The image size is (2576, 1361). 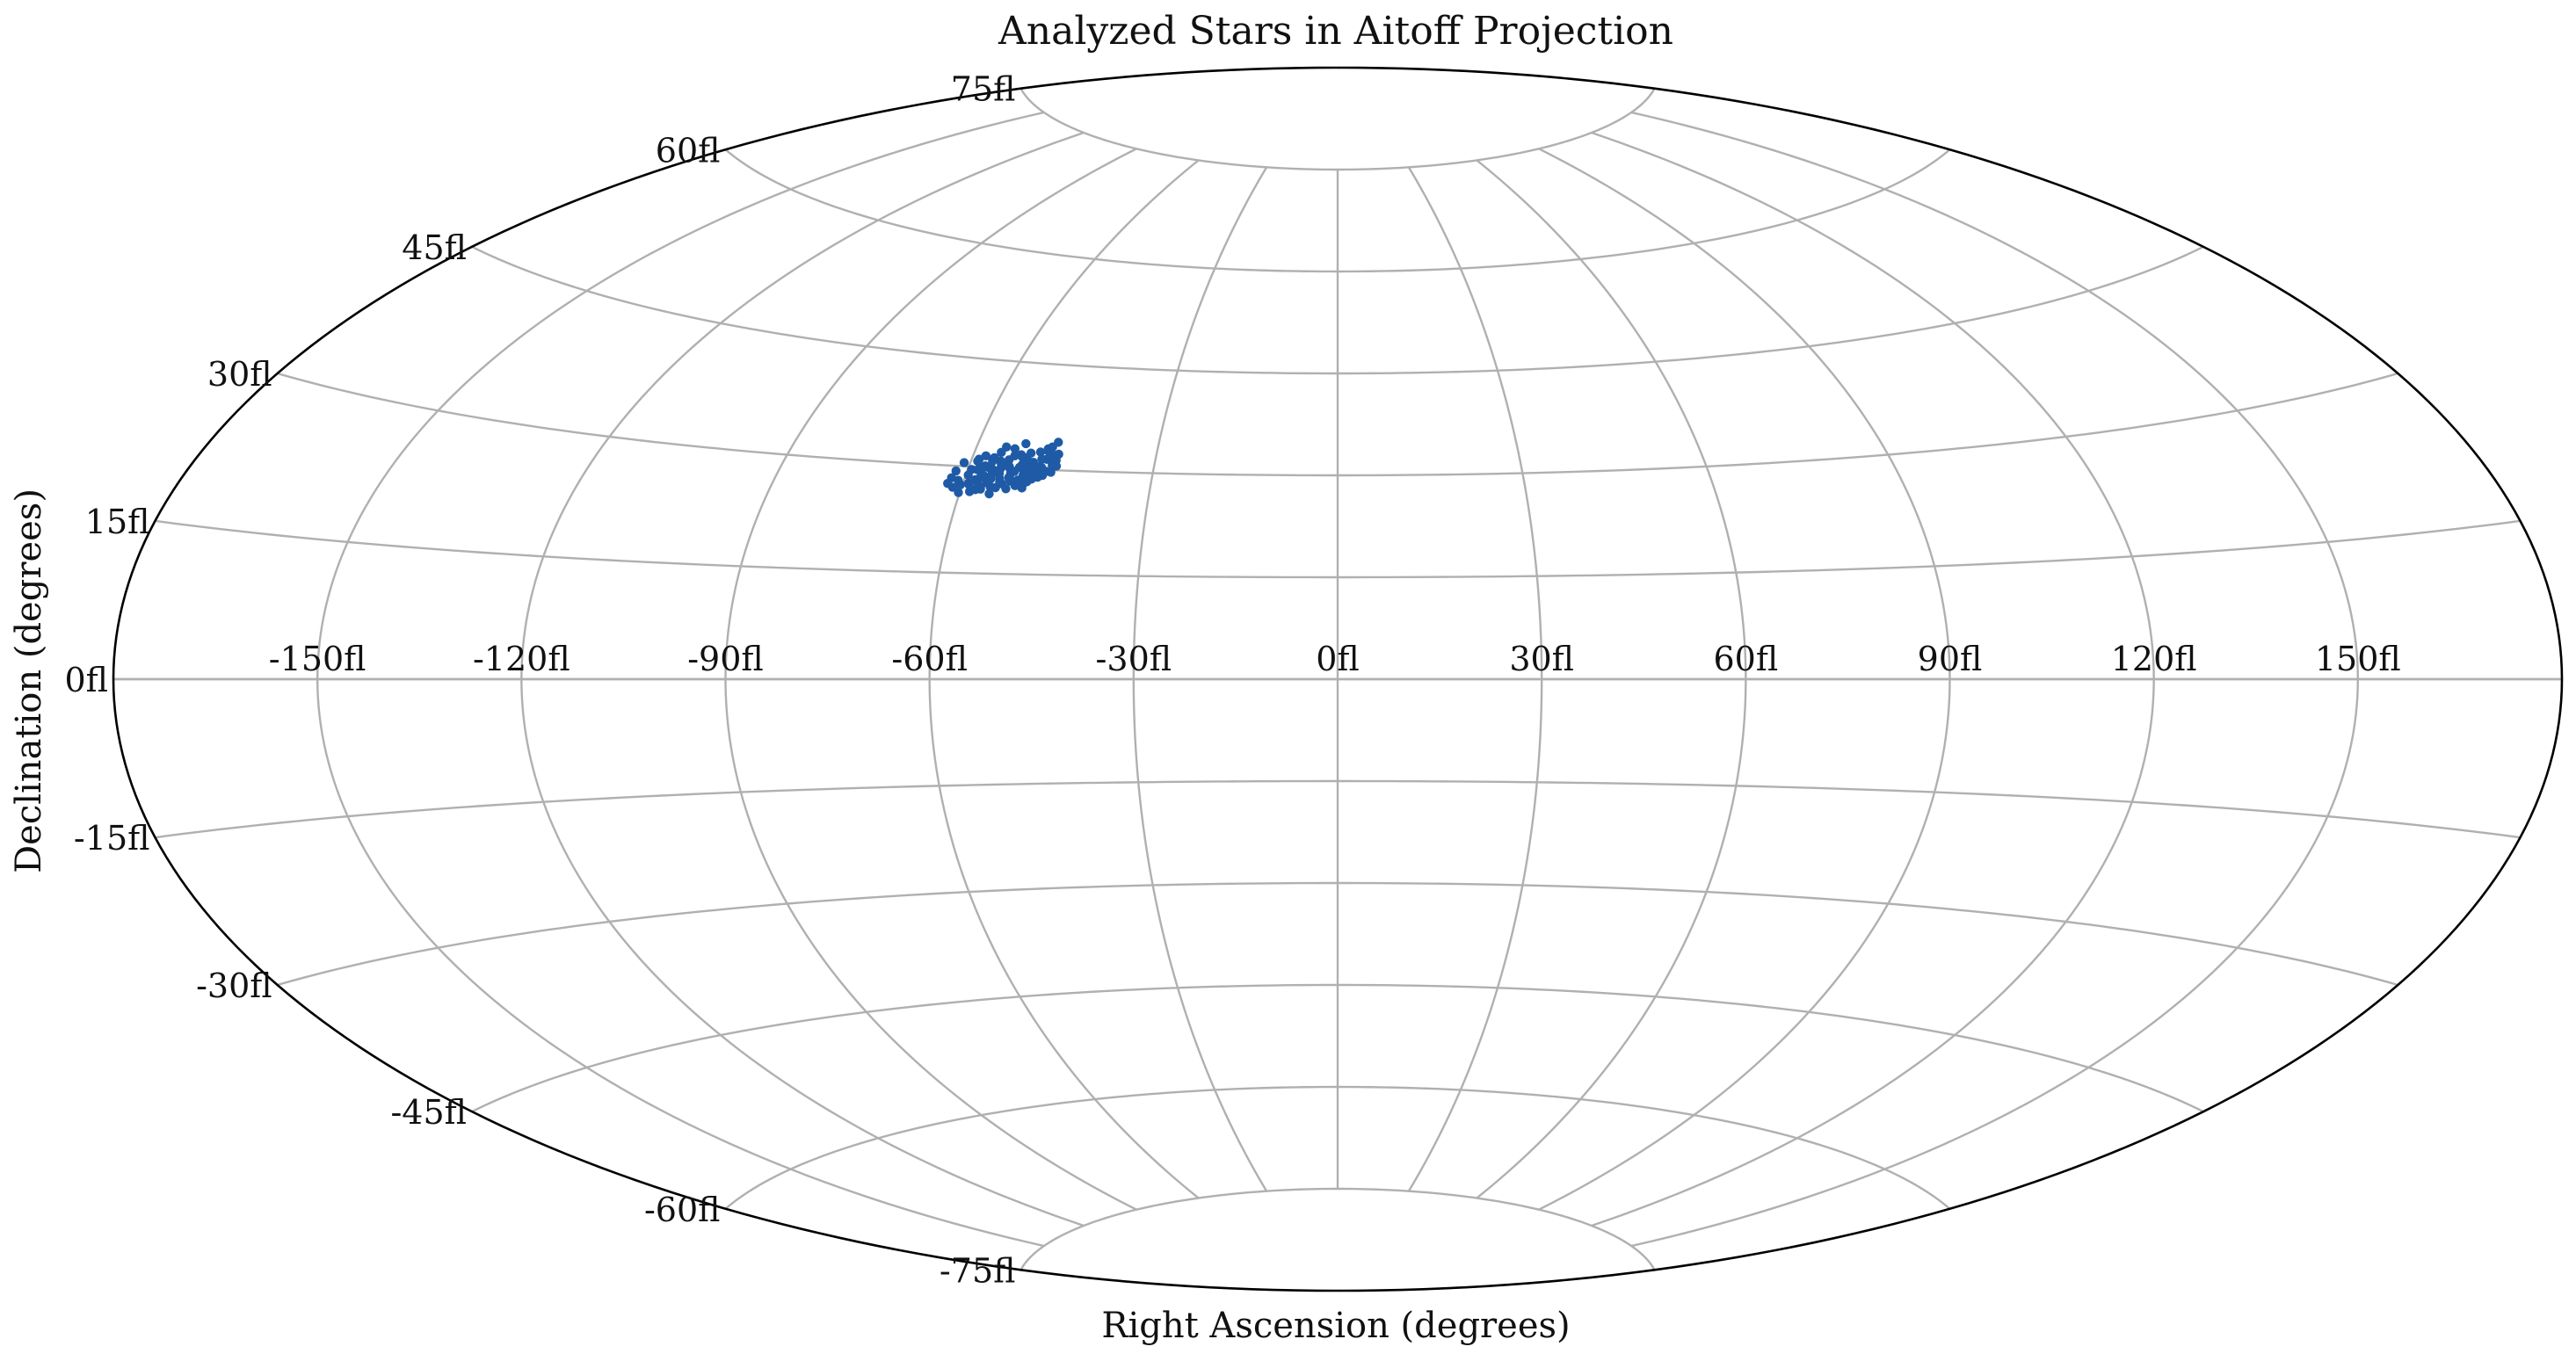 I want to click on data-points, so click(x=1003, y=468).